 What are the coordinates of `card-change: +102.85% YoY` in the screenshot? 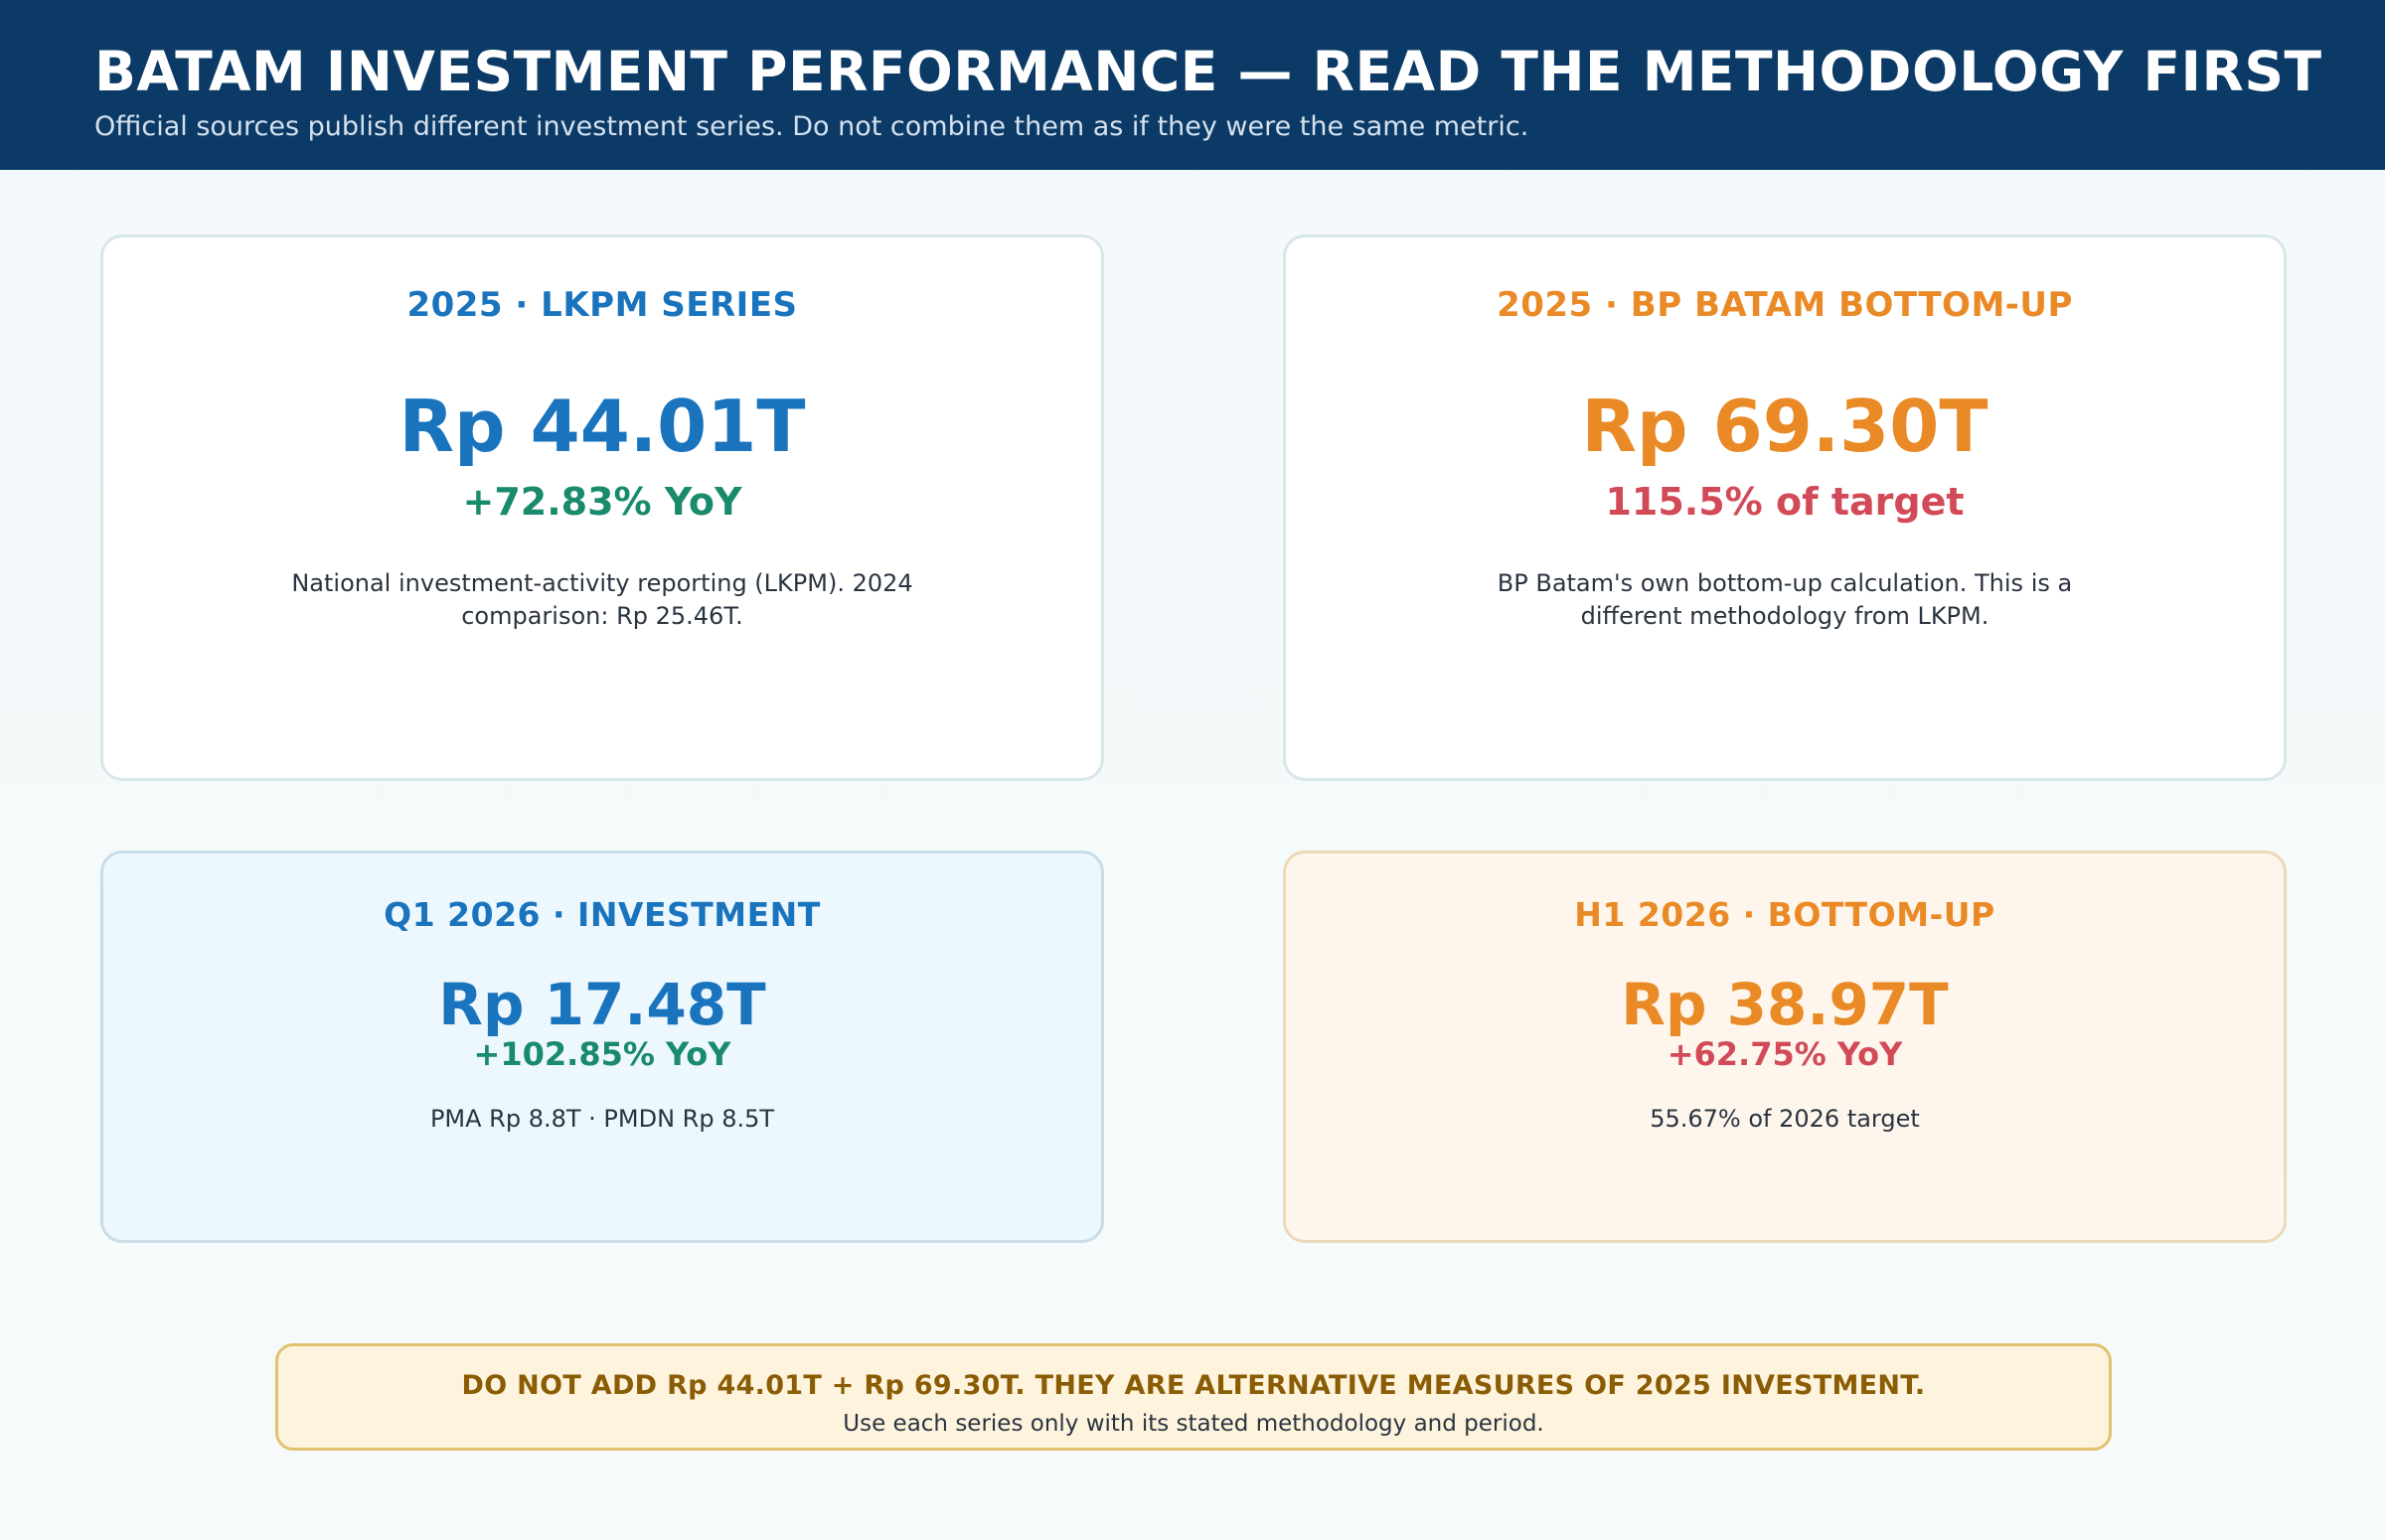 It's located at (602, 1054).